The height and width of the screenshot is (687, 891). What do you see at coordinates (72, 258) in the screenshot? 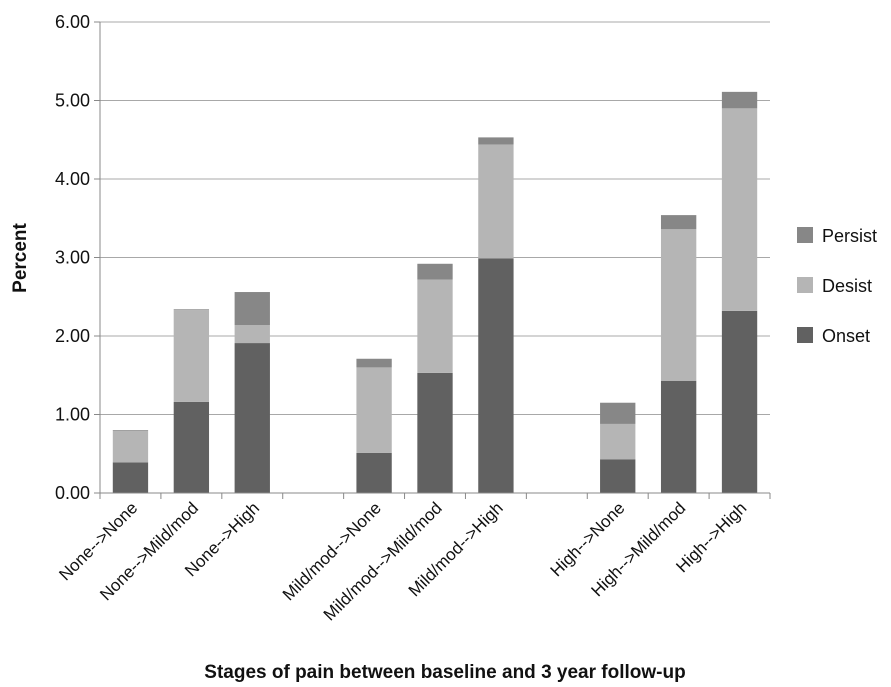
I see `y-tick-label: 3.00` at bounding box center [72, 258].